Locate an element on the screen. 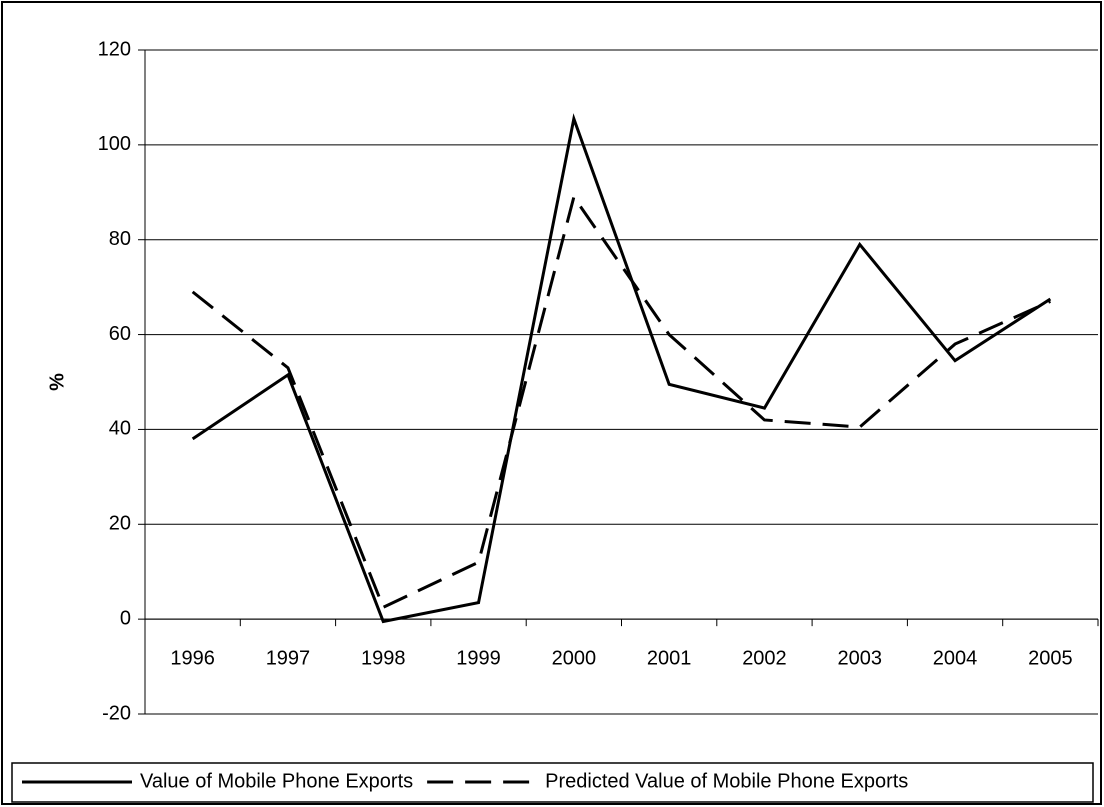  legend-box is located at coordinates (552, 782).